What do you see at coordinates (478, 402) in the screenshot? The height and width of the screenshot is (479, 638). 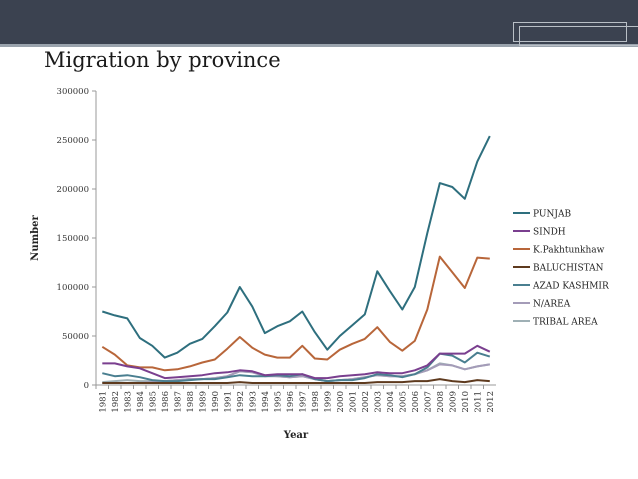 I see `x-tick-label: 2011` at bounding box center [478, 402].